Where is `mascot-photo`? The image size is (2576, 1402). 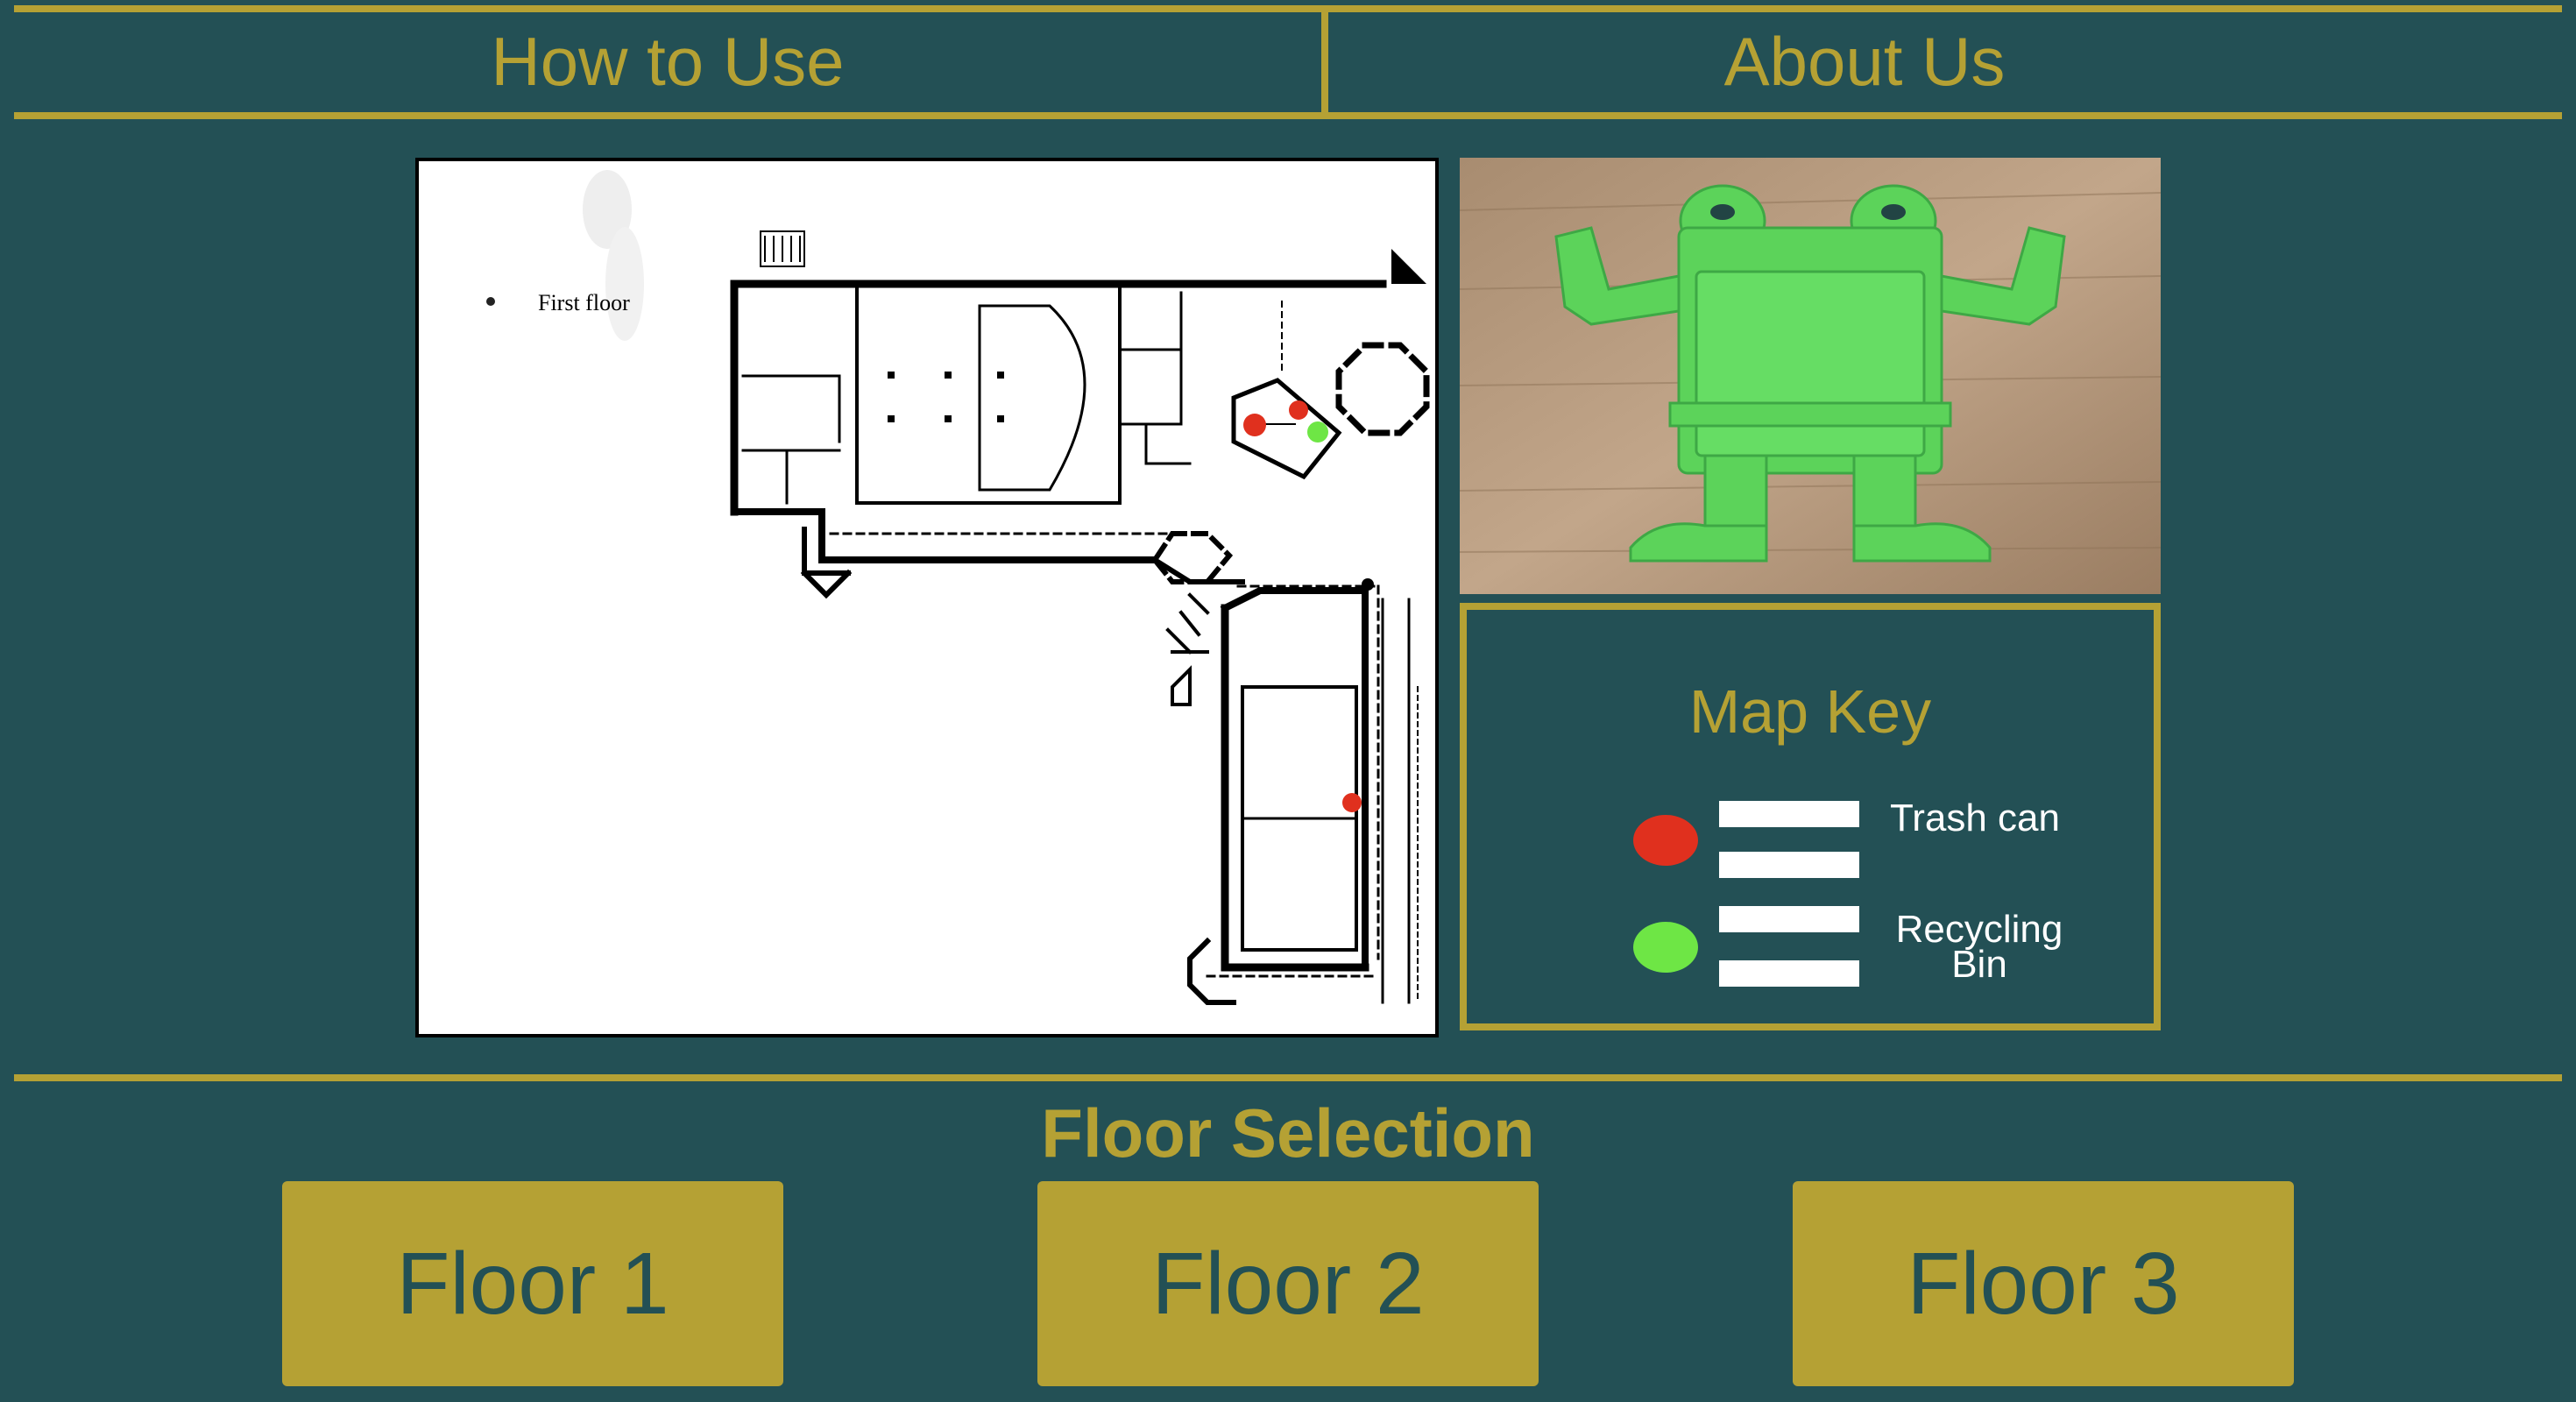
mascot-photo is located at coordinates (1810, 376).